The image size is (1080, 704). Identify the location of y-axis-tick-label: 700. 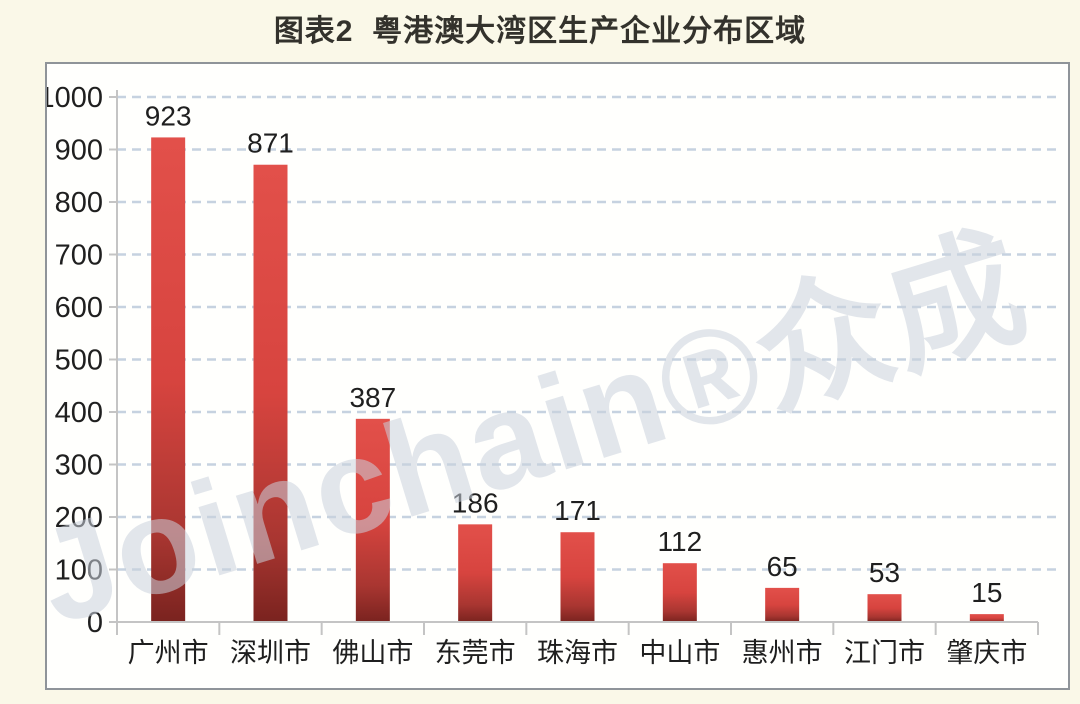
(79, 256).